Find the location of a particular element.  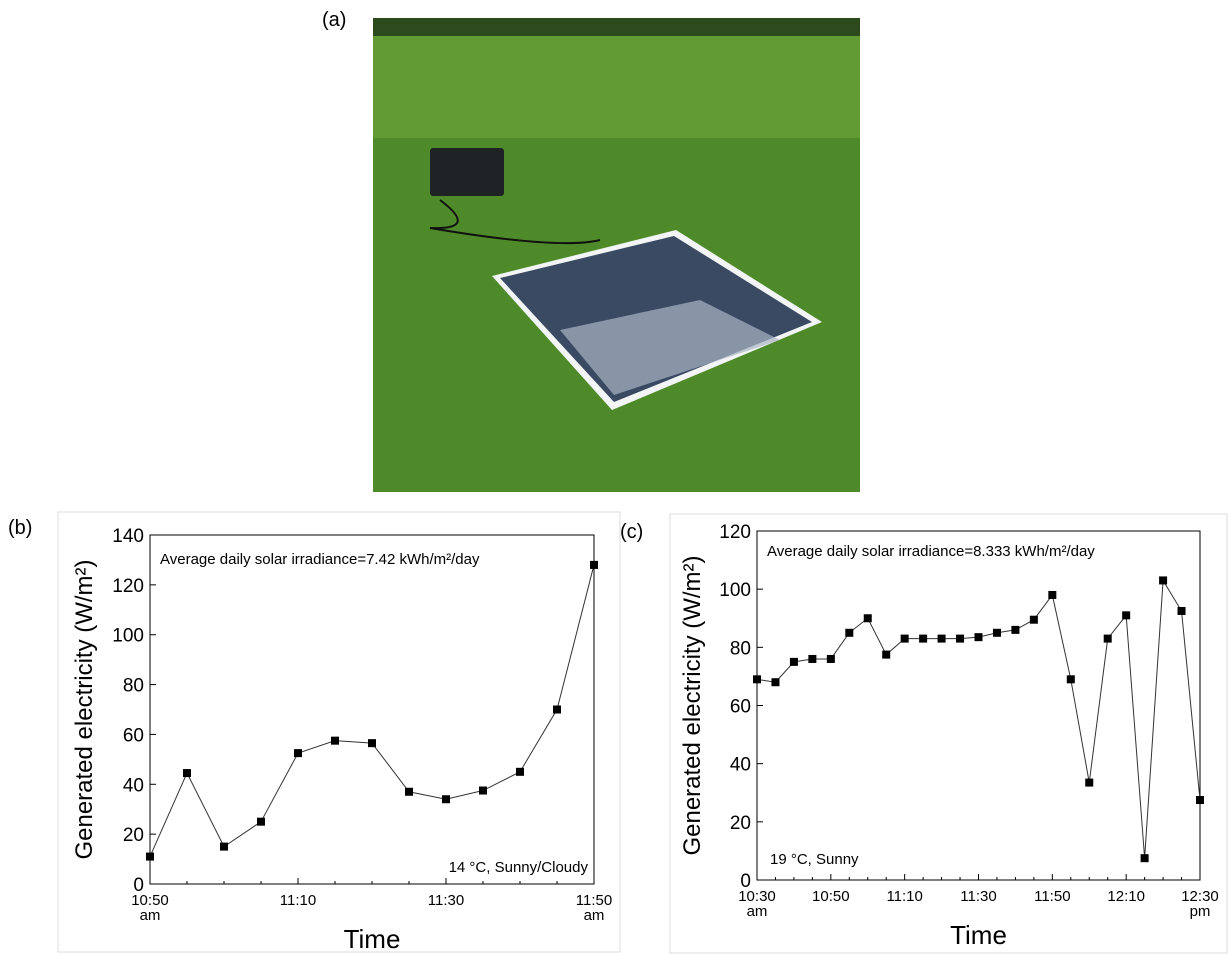

x-tick-label: 12:30 pm is located at coordinates (1200, 904).